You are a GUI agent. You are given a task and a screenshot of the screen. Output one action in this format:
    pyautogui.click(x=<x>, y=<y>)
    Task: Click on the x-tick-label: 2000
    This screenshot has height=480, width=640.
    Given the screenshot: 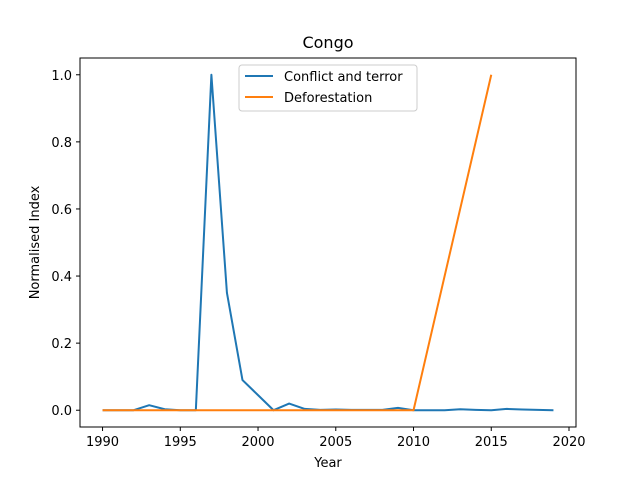 What is the action you would take?
    pyautogui.click(x=257, y=442)
    